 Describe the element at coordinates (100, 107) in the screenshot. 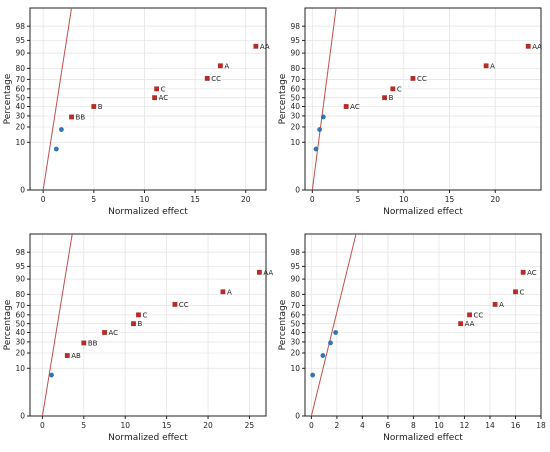

I see `point-label: B` at that location.